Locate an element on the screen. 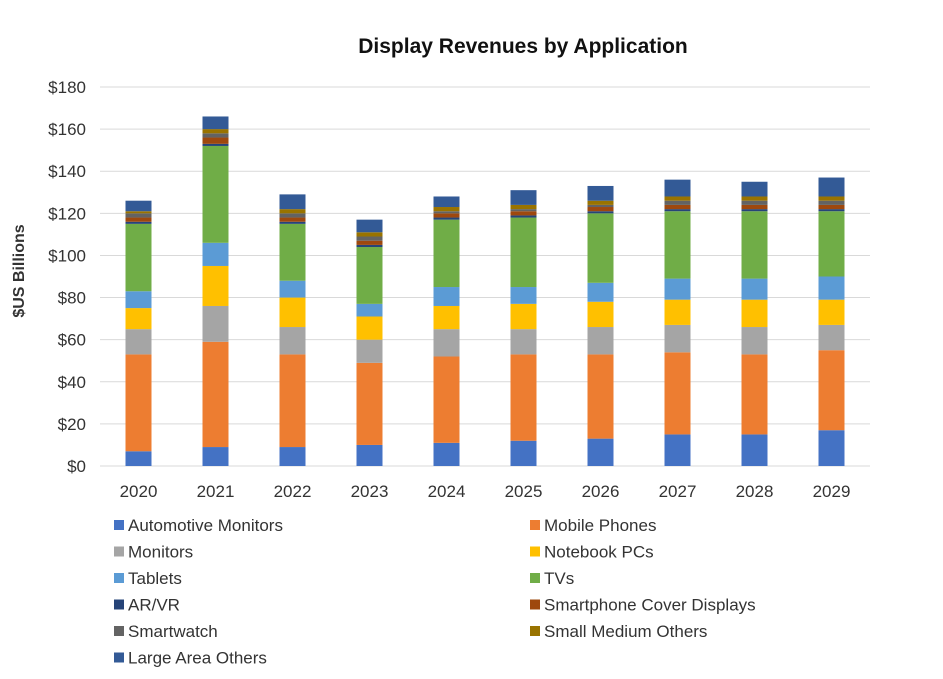 The image size is (943, 679). y-tick-label: $40 is located at coordinates (72, 382).